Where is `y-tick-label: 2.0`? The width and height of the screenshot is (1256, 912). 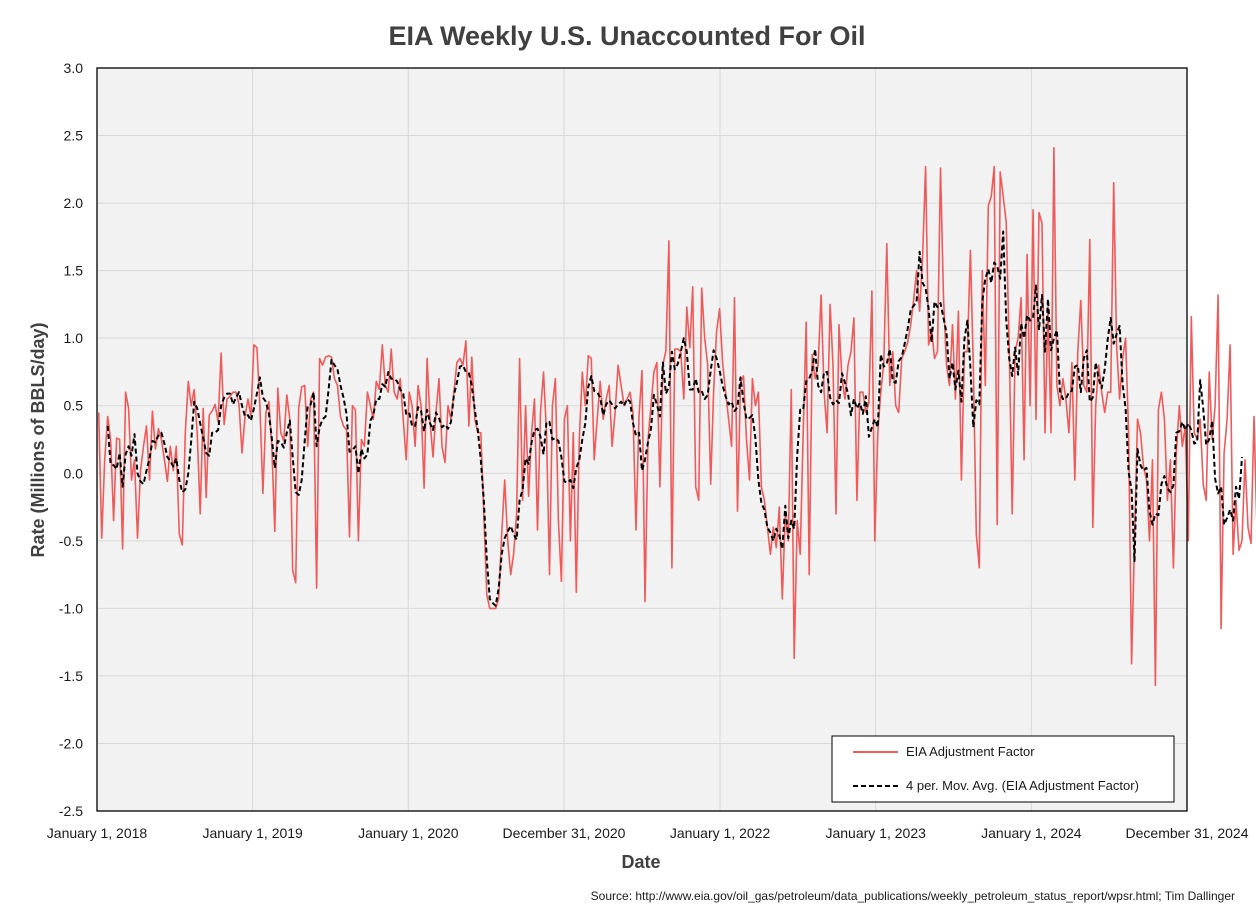
y-tick-label: 2.0 is located at coordinates (74, 203).